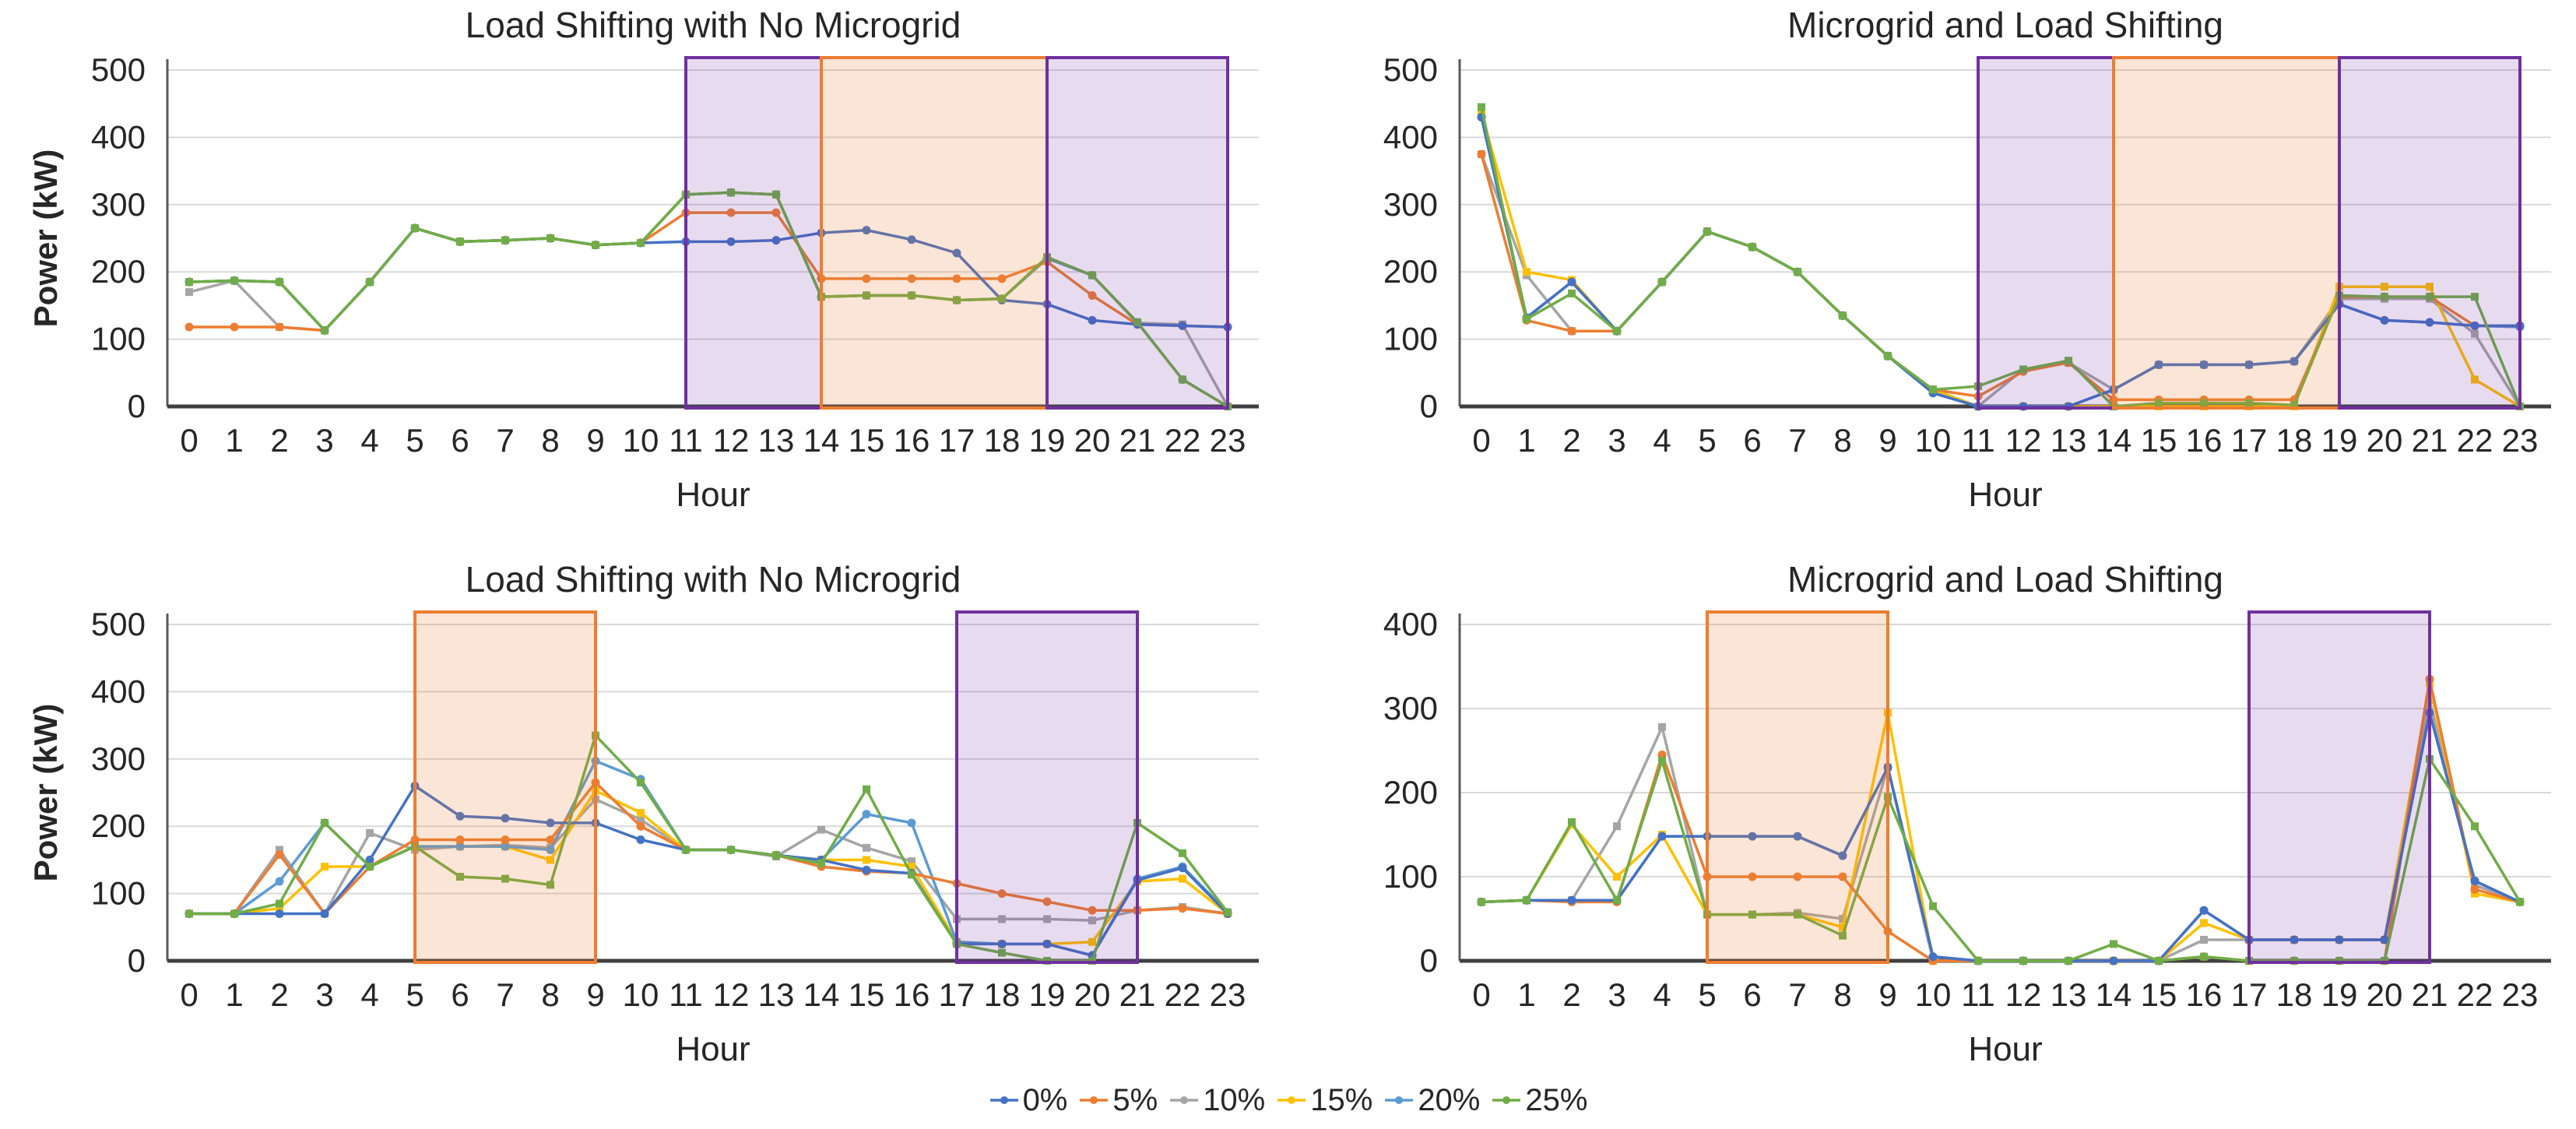 This screenshot has width=2576, height=1129. What do you see at coordinates (1410, 136) in the screenshot?
I see `y-tick-label: 400` at bounding box center [1410, 136].